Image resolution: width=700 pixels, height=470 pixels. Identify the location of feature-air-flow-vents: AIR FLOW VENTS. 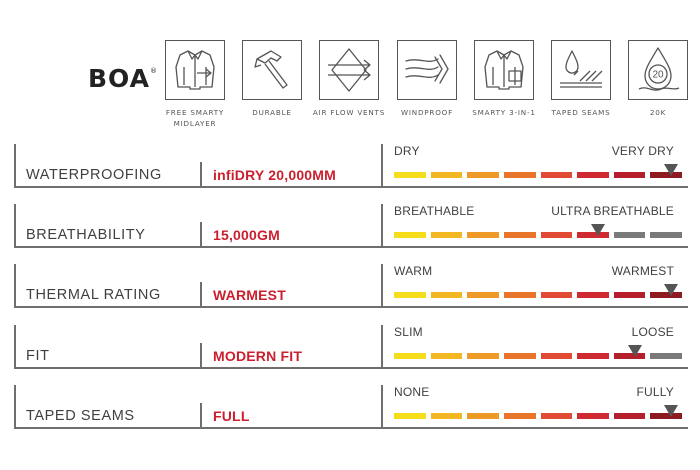
(349, 79).